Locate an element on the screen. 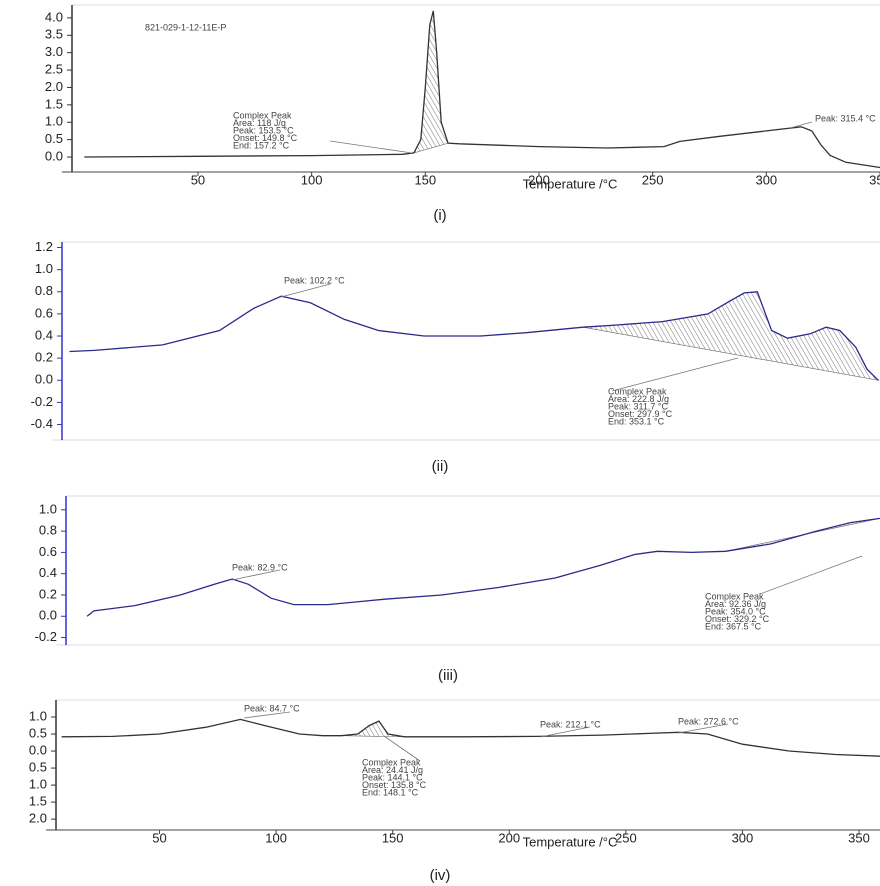  annotation: Peak: 354.0 °C is located at coordinates (735, 611).